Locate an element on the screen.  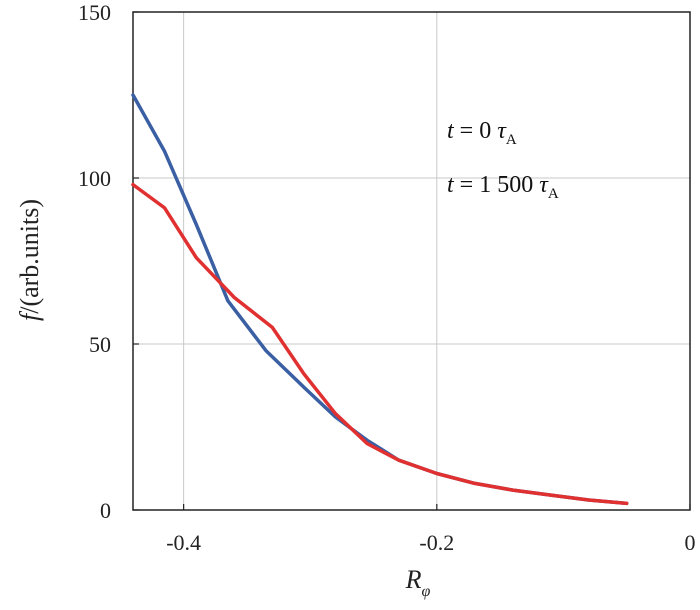
y-axis-title-italic: f is located at coordinates (29, 315).